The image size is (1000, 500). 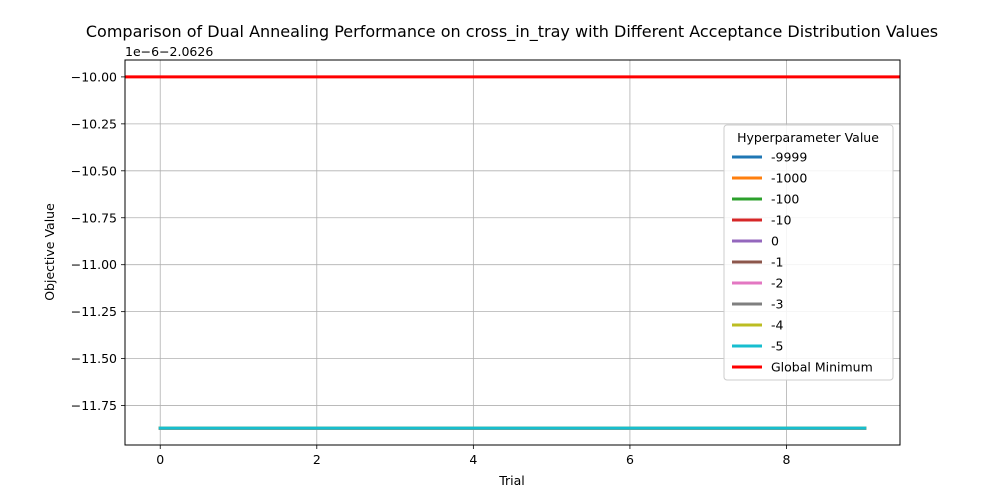 I want to click on x-tick-label: 2, so click(x=317, y=459).